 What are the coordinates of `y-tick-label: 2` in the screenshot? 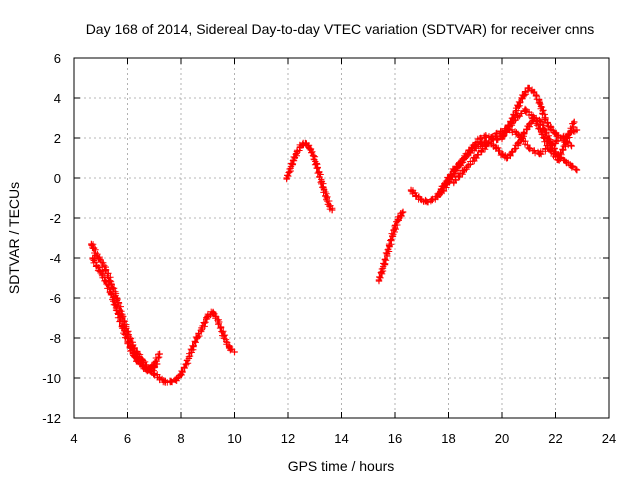 It's located at (57, 138).